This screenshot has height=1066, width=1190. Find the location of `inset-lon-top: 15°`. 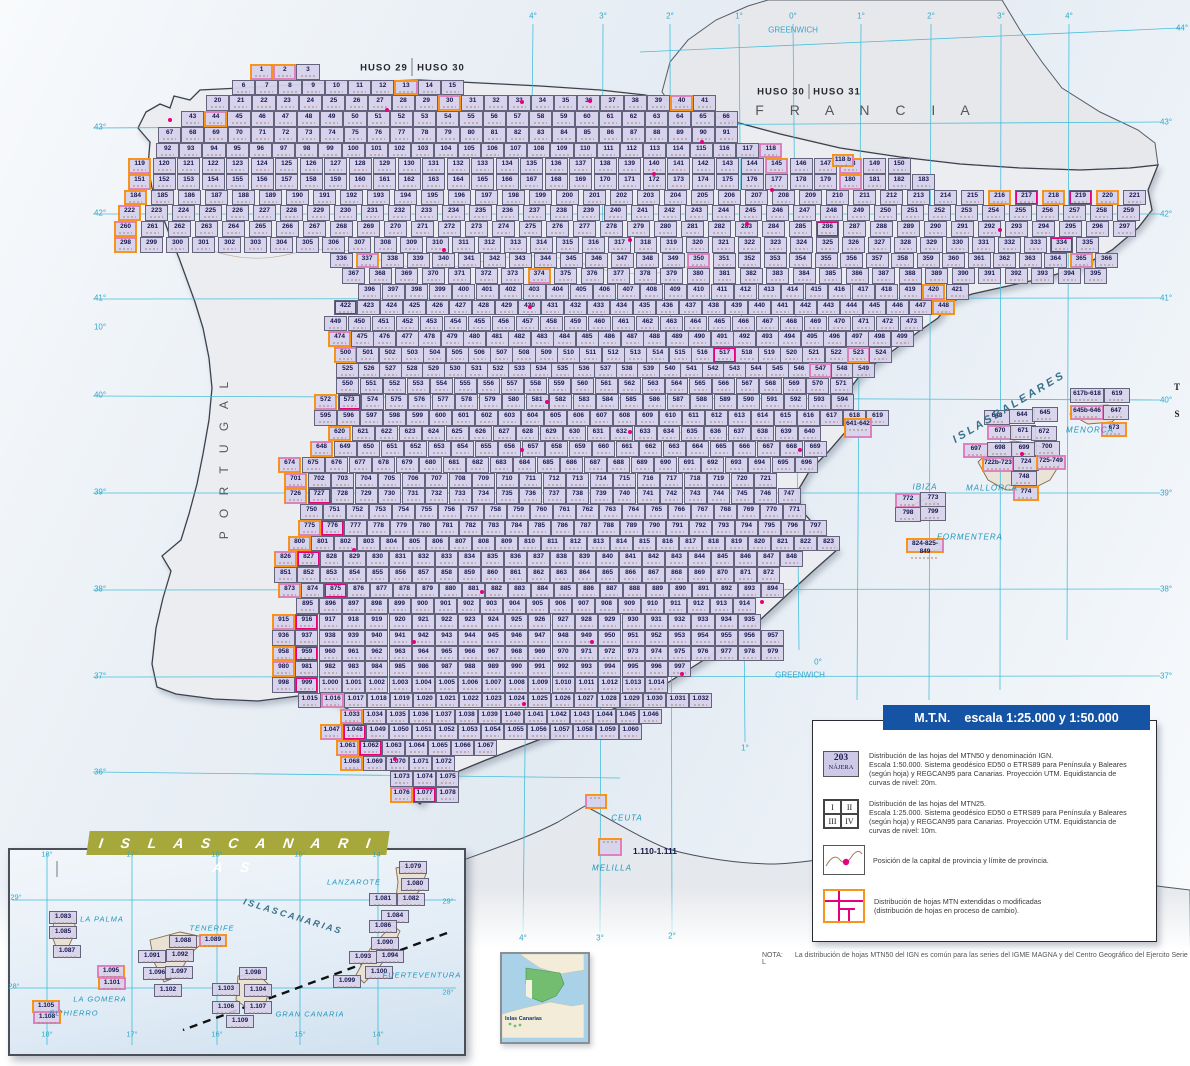

inset-lon-top: 15° is located at coordinates (300, 854).